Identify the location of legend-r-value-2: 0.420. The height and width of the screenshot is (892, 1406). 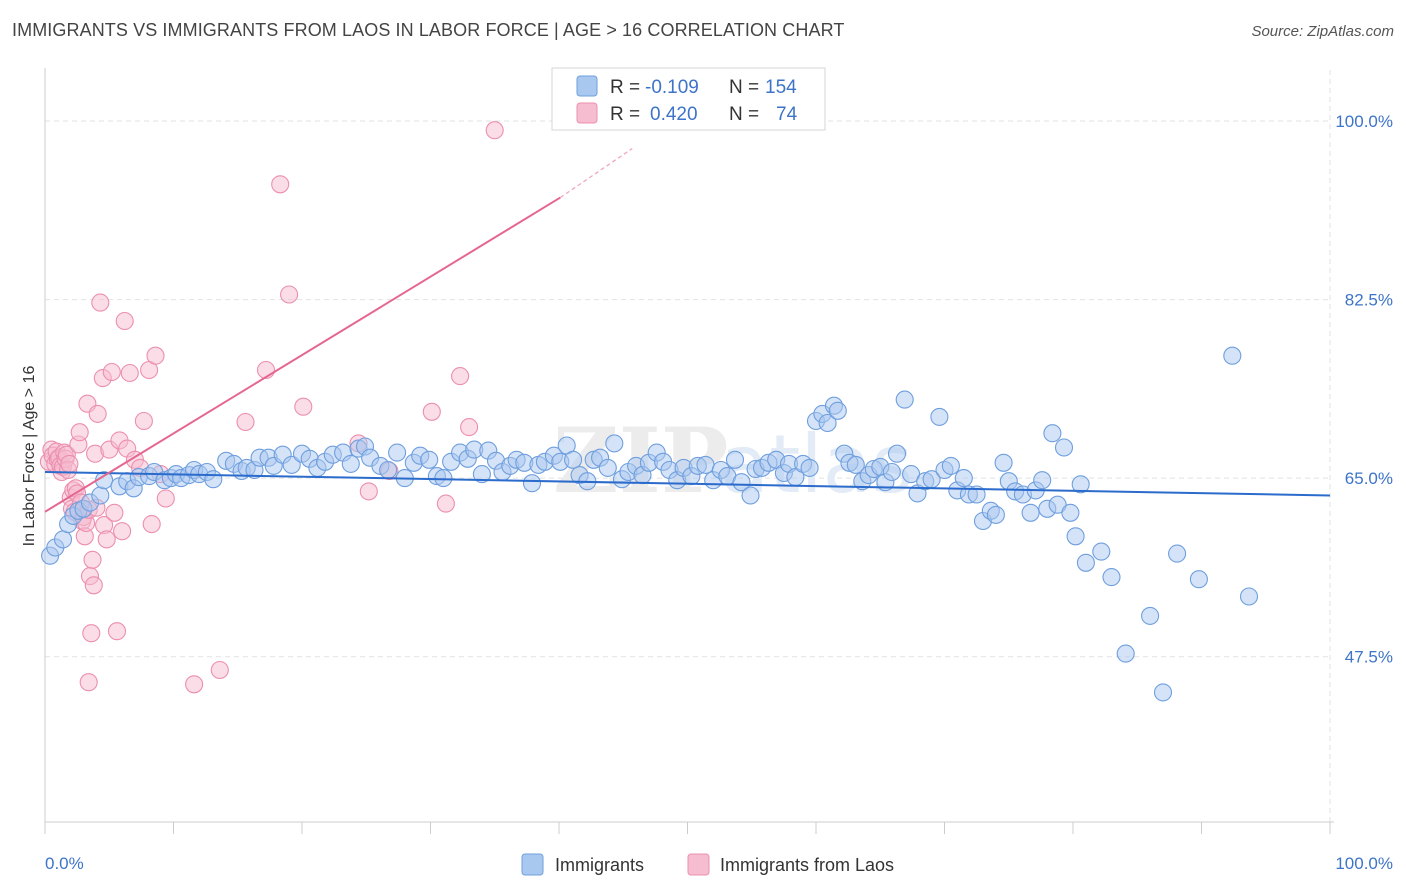
(674, 114).